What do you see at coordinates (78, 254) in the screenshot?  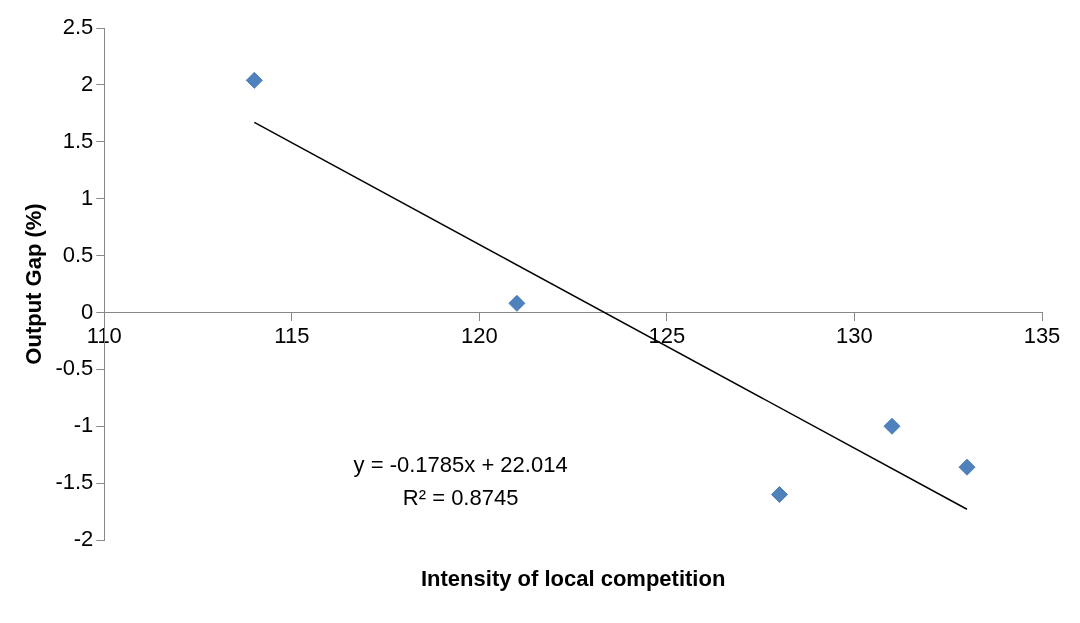 I see `y-tick-label: 0.5` at bounding box center [78, 254].